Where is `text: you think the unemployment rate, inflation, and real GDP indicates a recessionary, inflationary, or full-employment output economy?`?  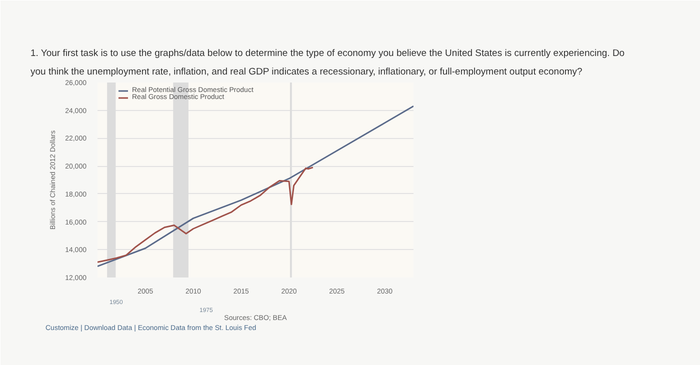
text: you think the unemployment rate, inflation, and real GDP indicates a recessionary, inflationary, or full-employment output economy? is located at coordinates (306, 72).